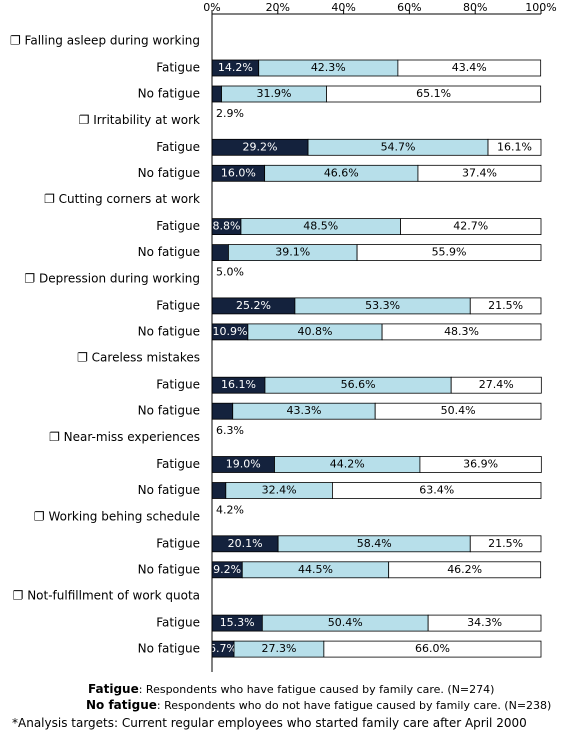 This screenshot has height=737, width=562. I want to click on data-label: 43.3%, so click(303, 410).